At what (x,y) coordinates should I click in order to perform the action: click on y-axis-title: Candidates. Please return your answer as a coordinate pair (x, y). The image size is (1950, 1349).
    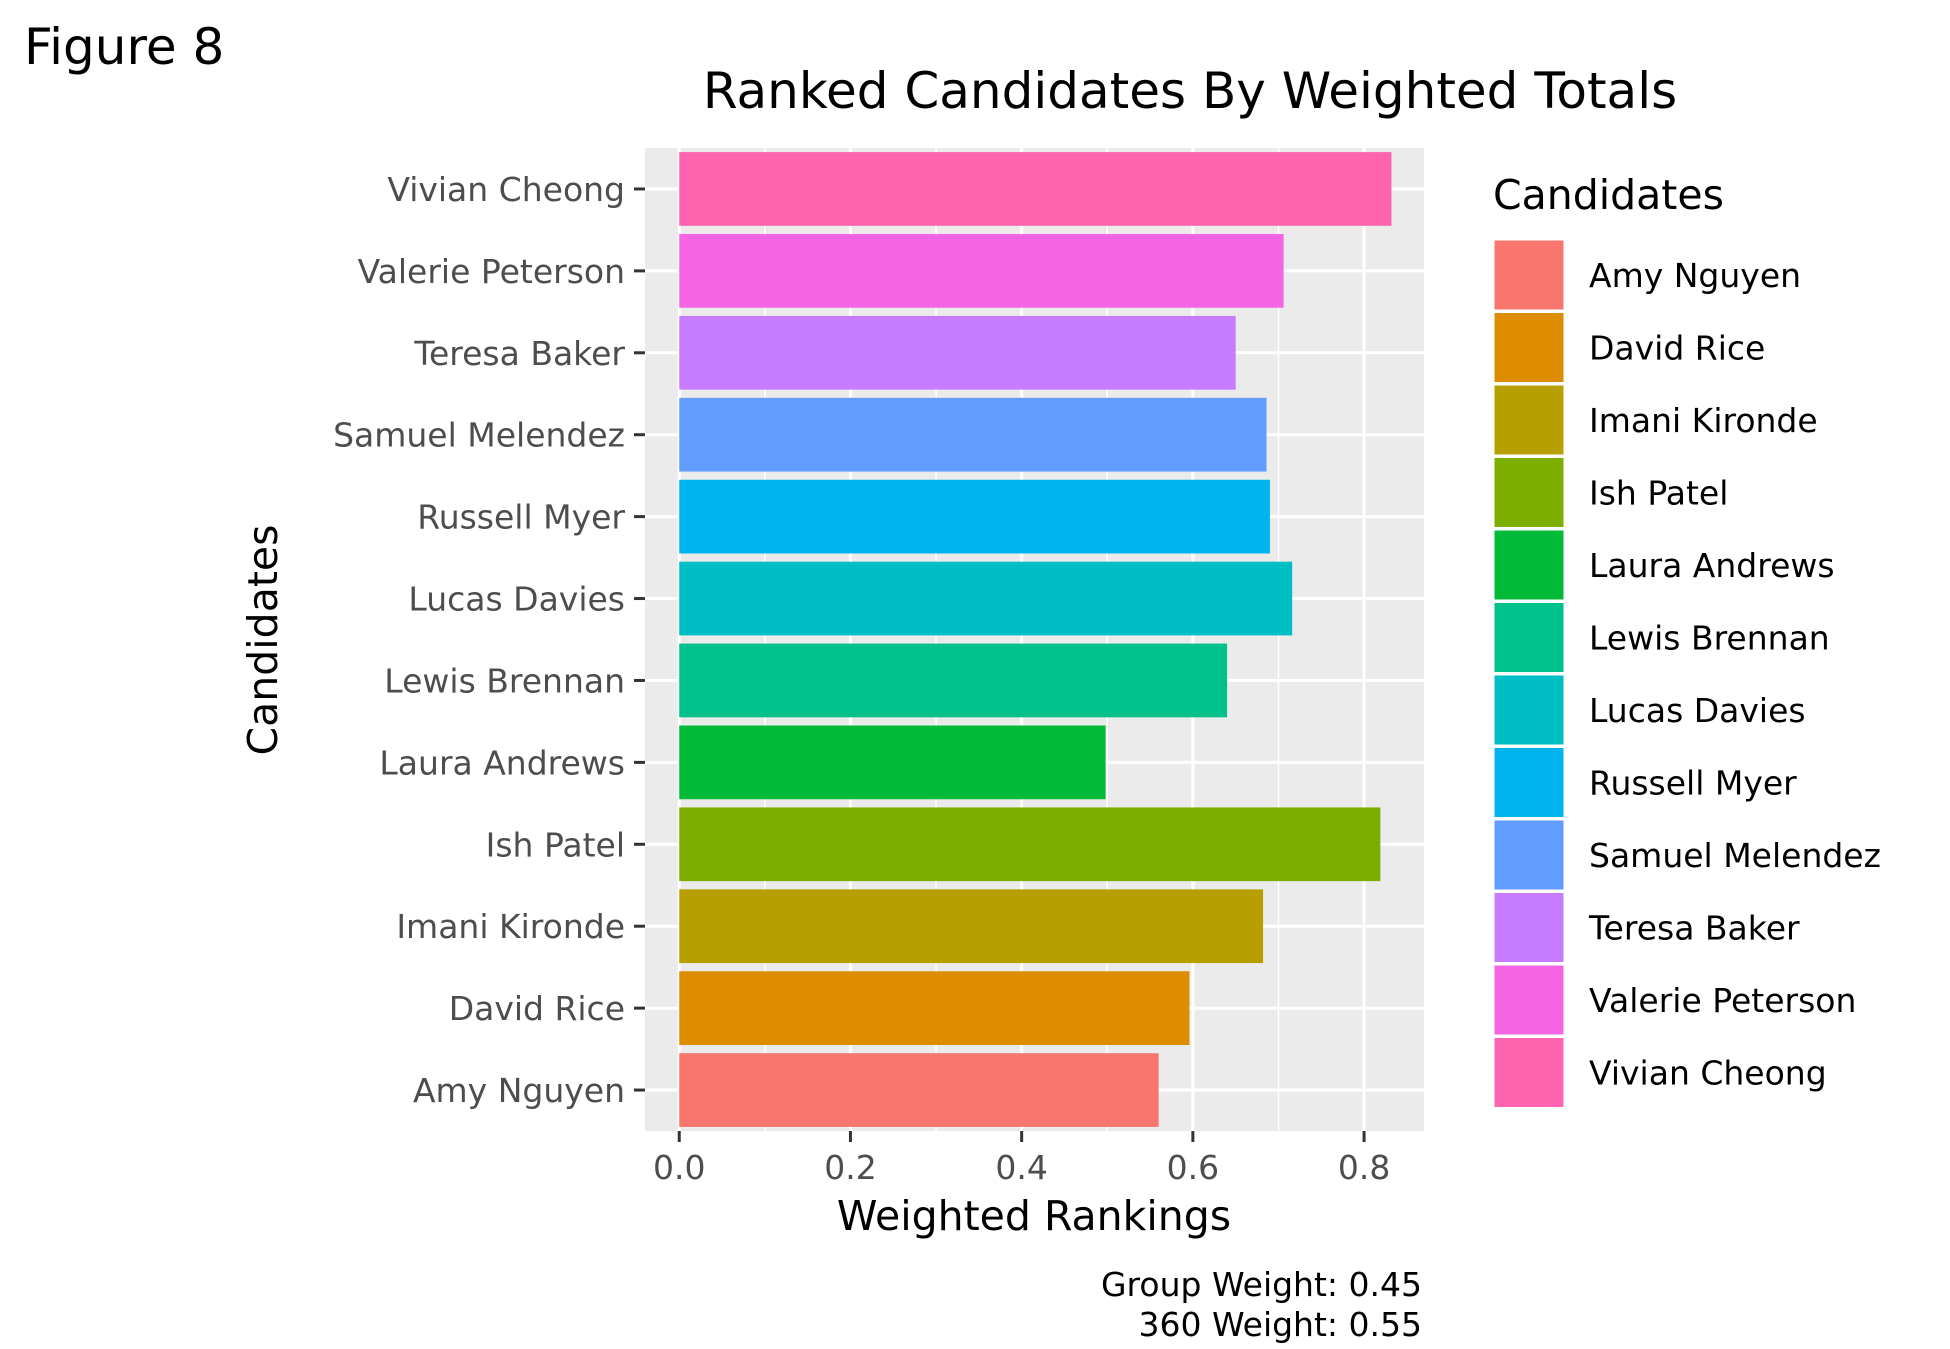
    Looking at the image, I should click on (263, 640).